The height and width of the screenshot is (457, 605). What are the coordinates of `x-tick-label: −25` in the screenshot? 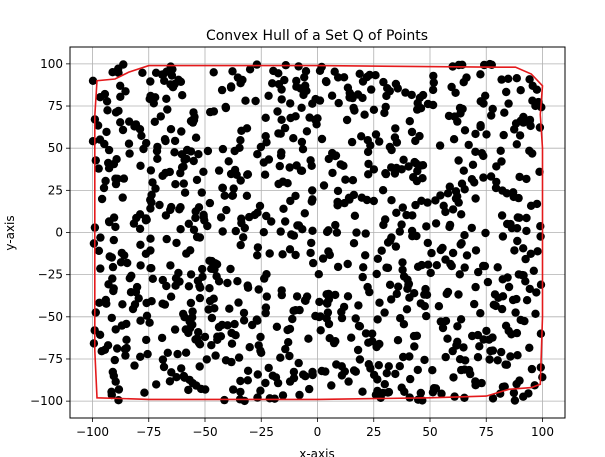 It's located at (261, 432).